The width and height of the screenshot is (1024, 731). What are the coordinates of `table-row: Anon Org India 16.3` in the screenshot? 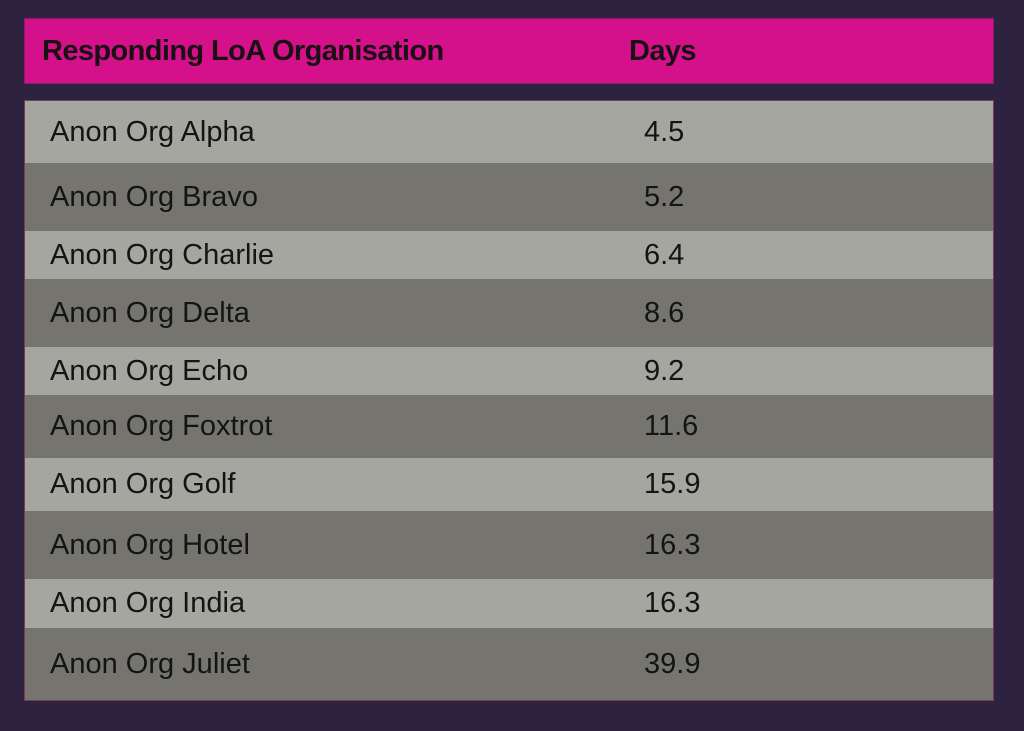 It's located at (509, 603).